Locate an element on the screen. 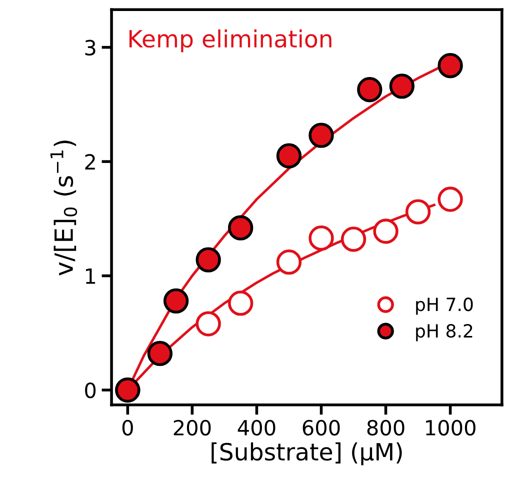 This screenshot has width=507, height=482. y-tick-label: 0 is located at coordinates (90, 390).